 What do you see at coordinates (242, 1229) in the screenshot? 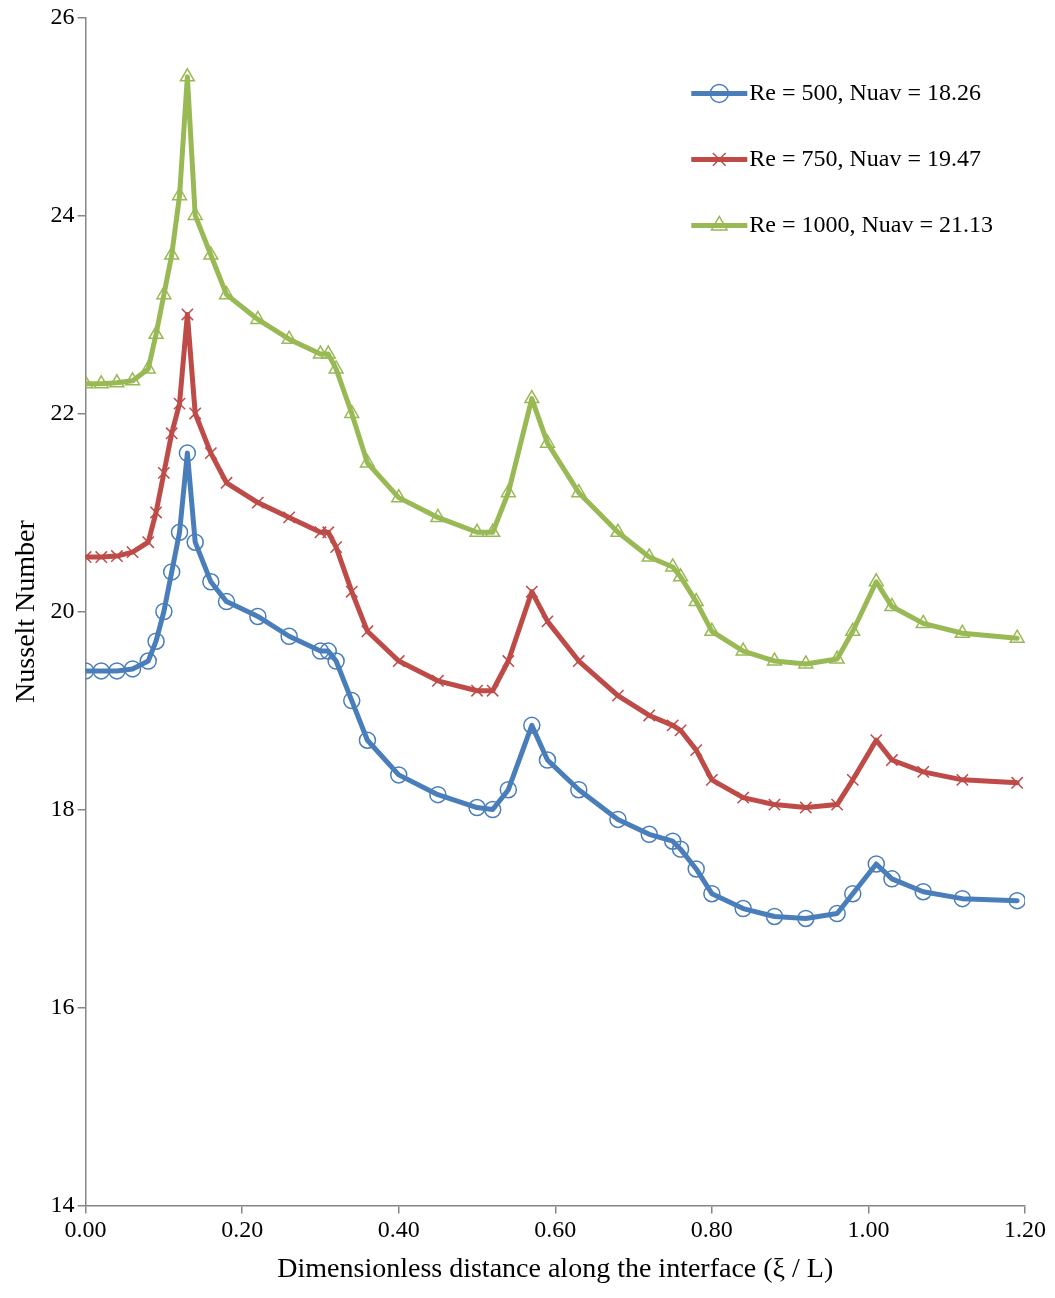
I see `x-tick-label: 0.20` at bounding box center [242, 1229].